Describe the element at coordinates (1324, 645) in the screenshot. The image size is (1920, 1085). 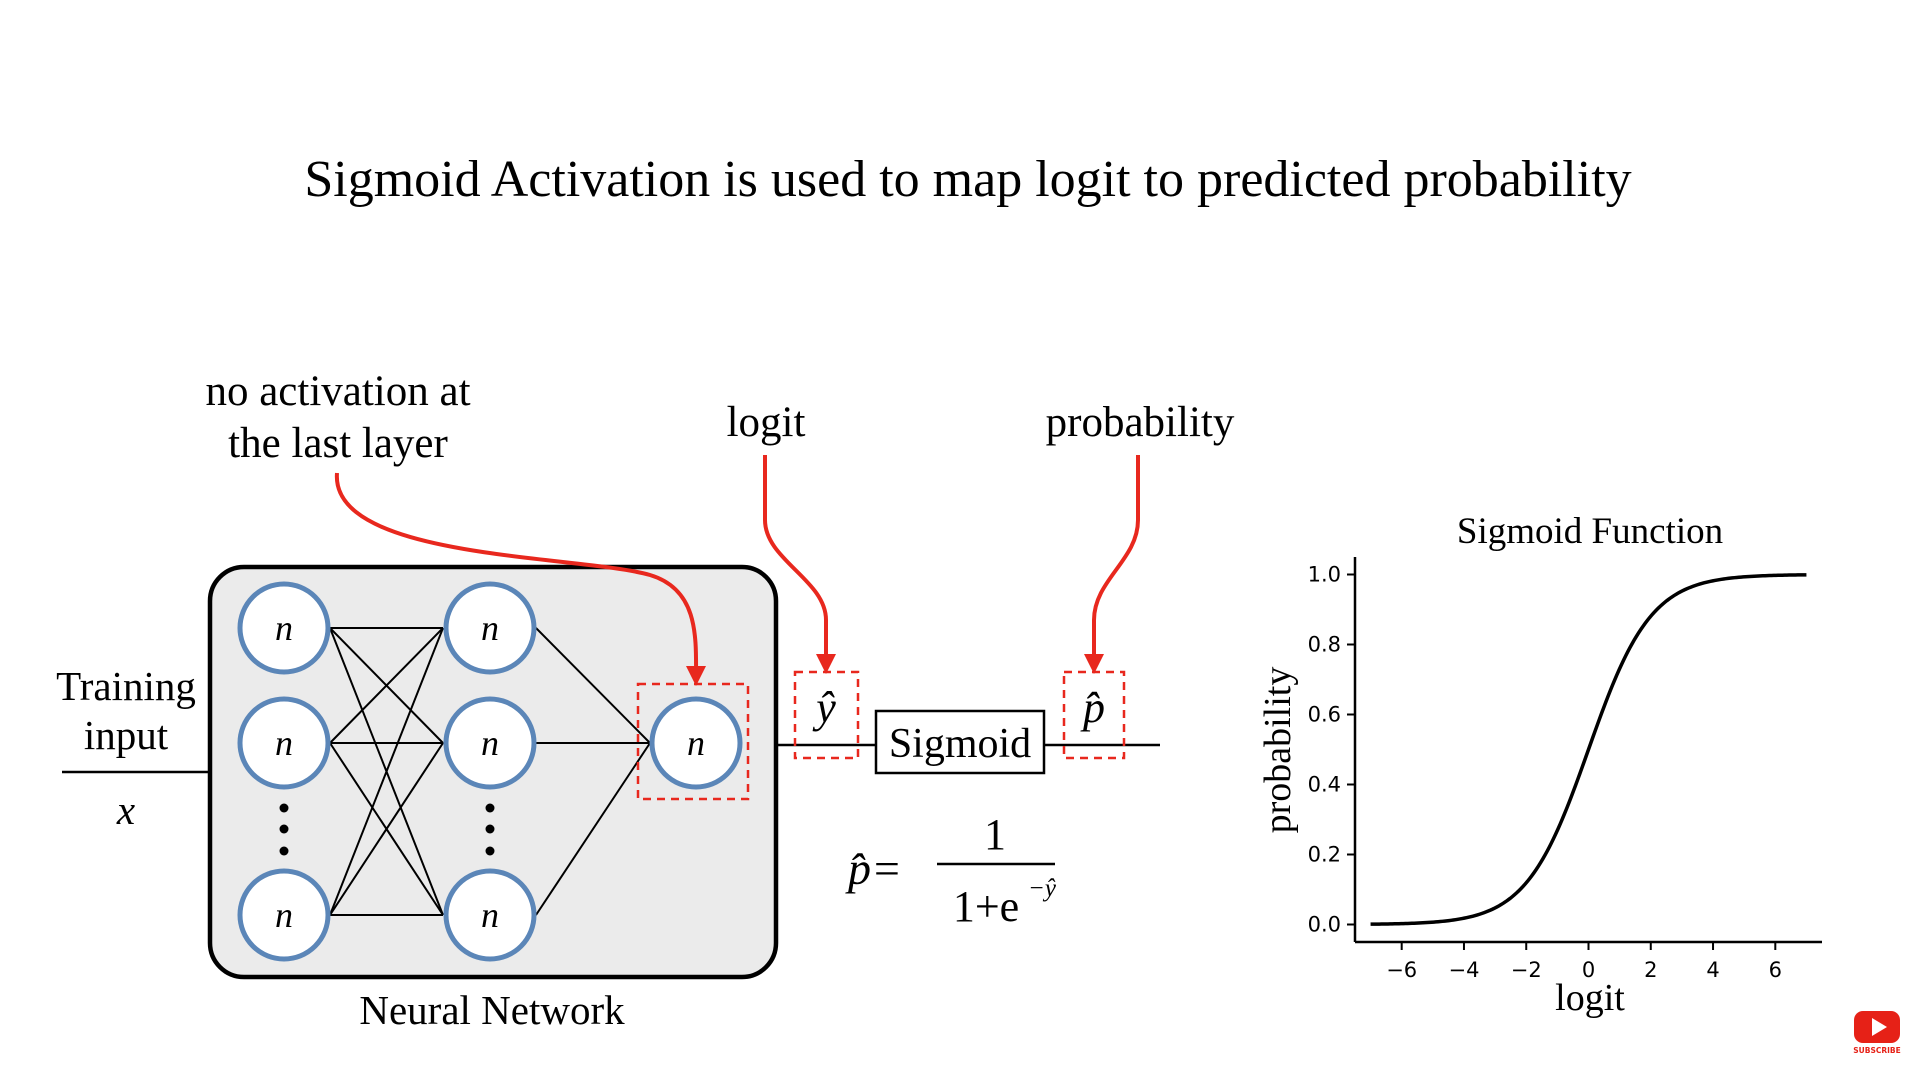
I see `y-tick-label: 0.8` at that location.